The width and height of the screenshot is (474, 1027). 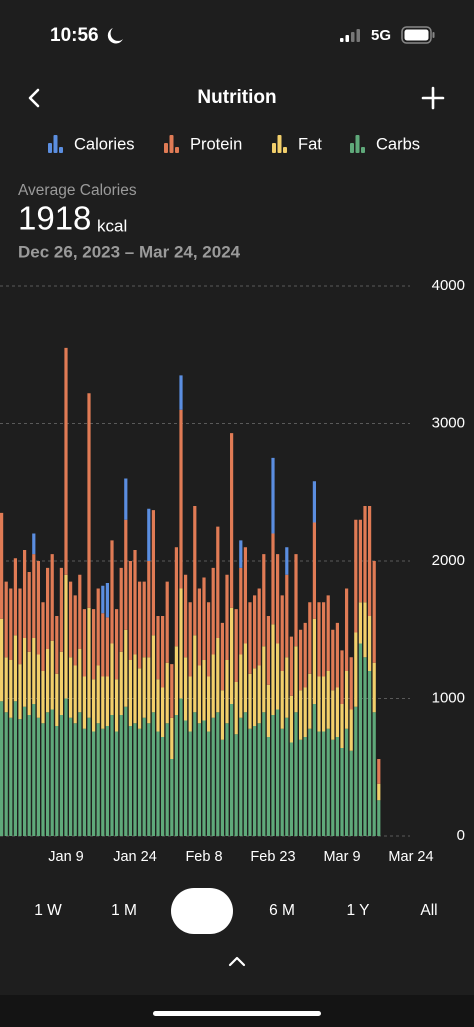 What do you see at coordinates (282, 910) in the screenshot?
I see `range-tab: 6 M` at bounding box center [282, 910].